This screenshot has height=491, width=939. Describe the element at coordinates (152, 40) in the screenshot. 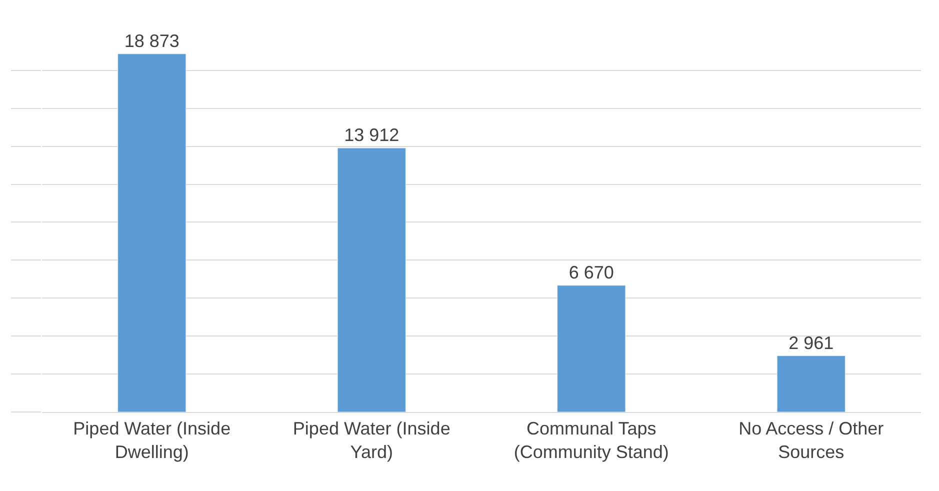

I see `data-label: 18 873` at that location.